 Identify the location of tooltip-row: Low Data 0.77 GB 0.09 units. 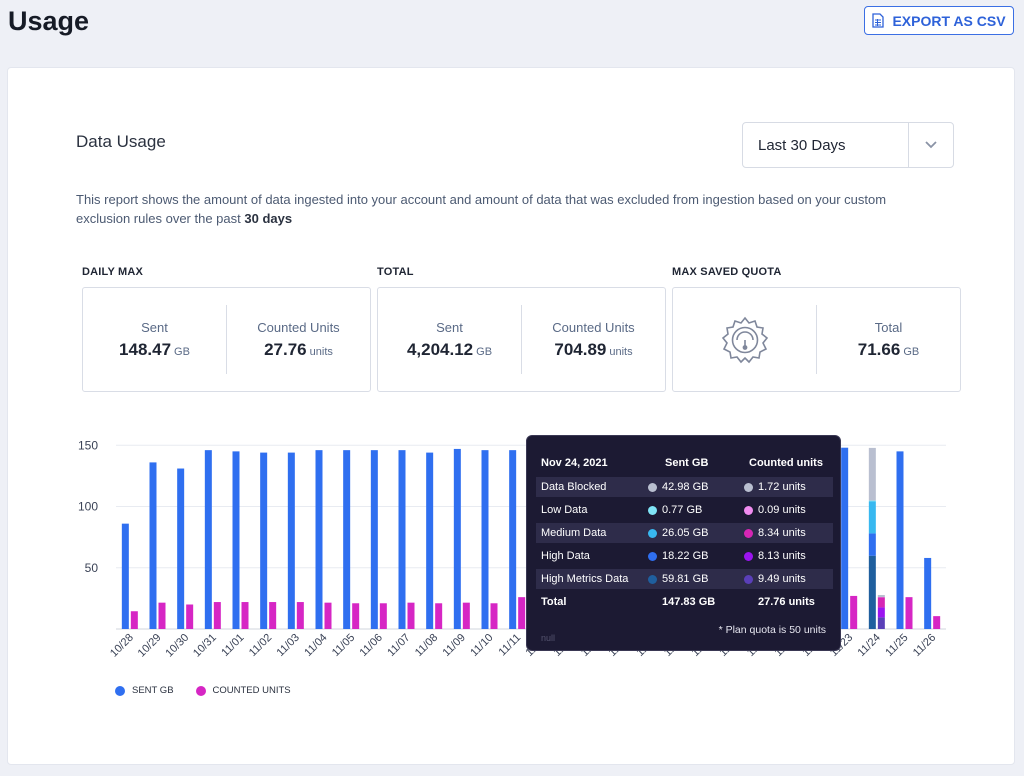
(684, 510).